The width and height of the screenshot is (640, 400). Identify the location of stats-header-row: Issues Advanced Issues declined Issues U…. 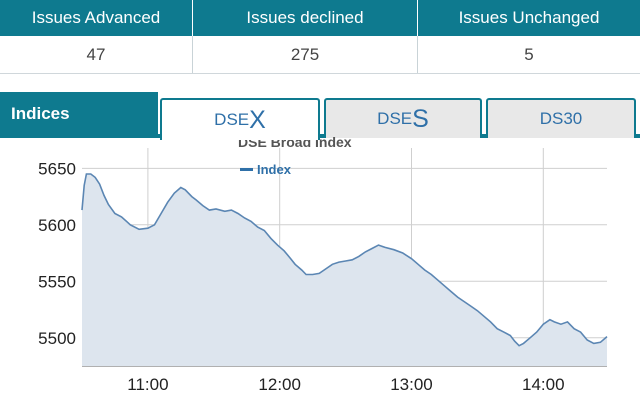
(320, 18).